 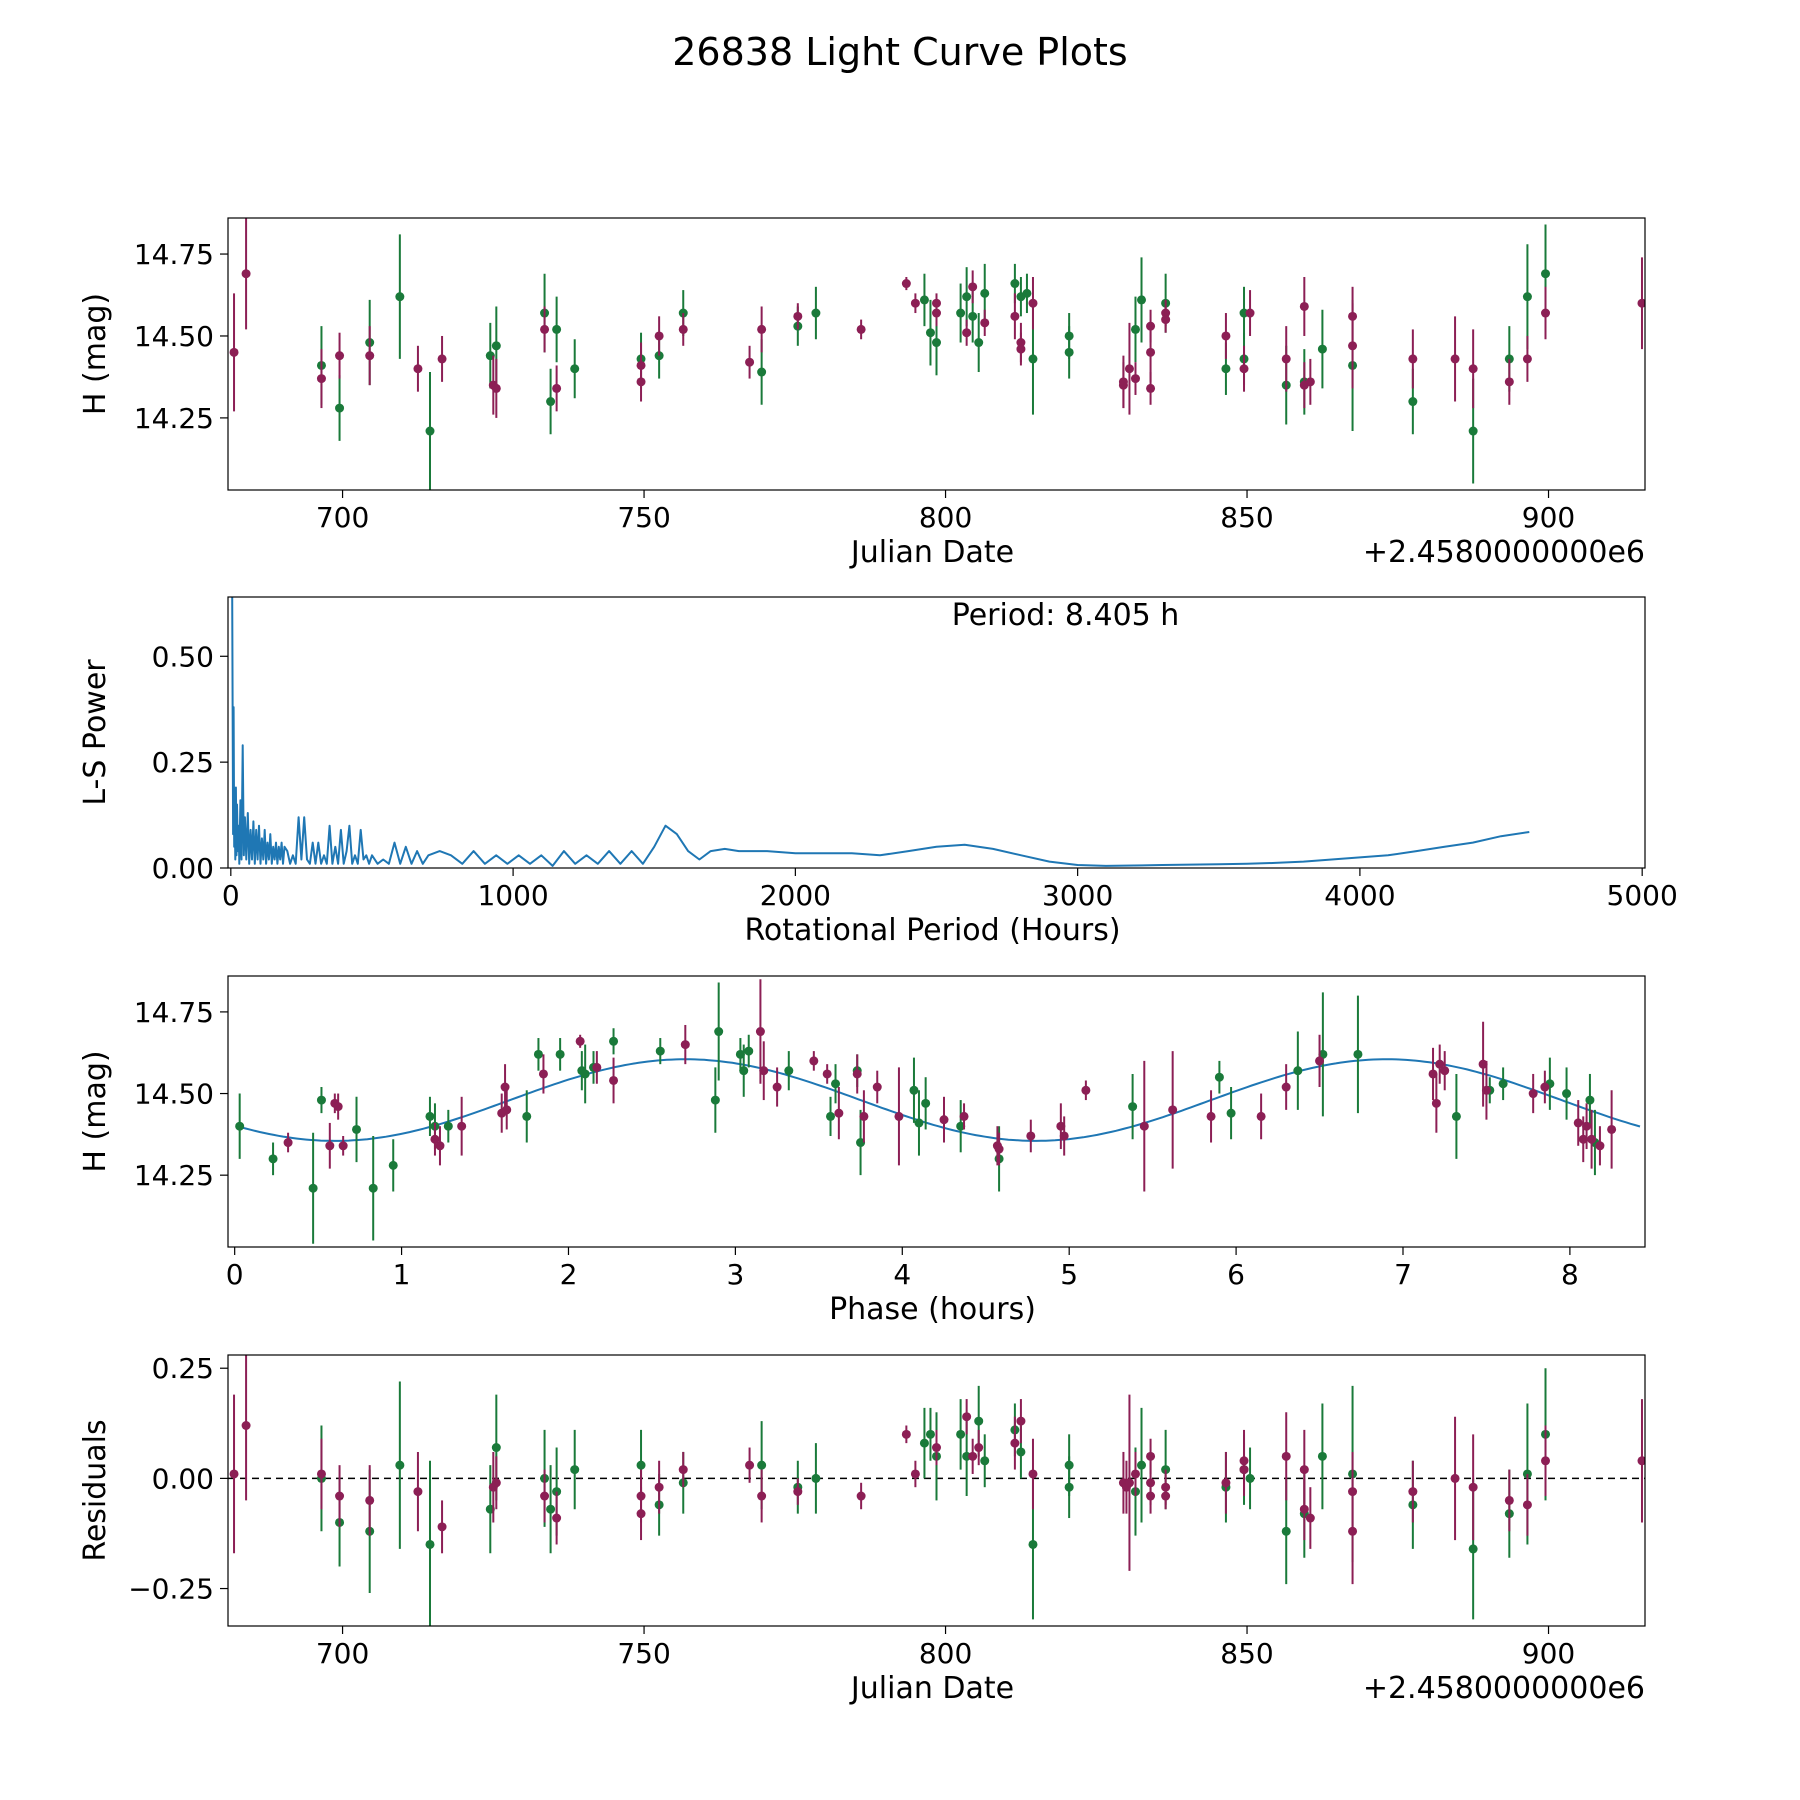 I want to click on y-tick-label: 14.25, so click(x=174, y=418).